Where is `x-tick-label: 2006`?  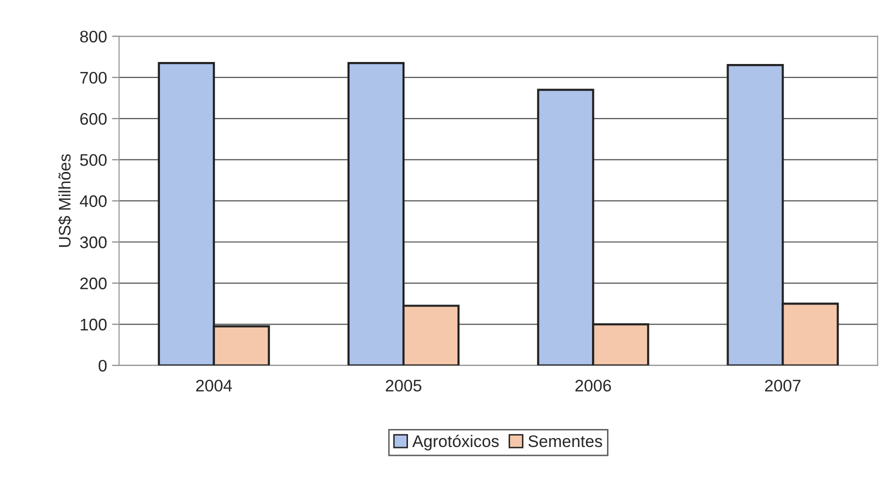 x-tick-label: 2006 is located at coordinates (593, 386).